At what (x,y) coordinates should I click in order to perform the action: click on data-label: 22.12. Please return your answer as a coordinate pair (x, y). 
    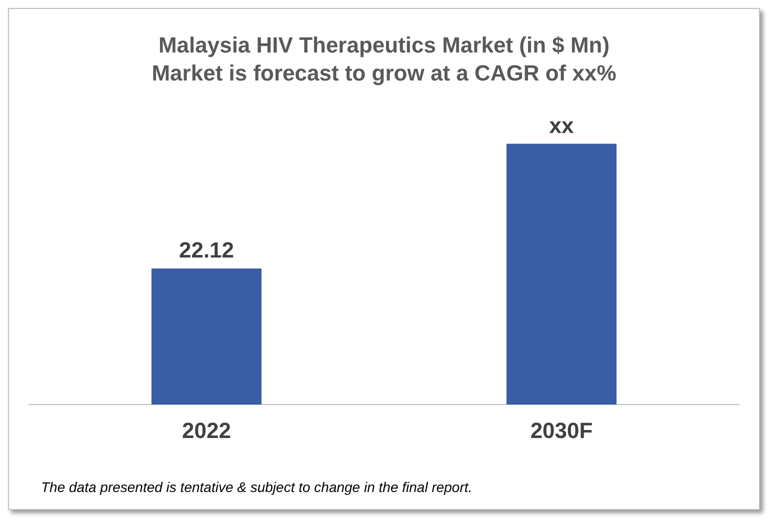
    Looking at the image, I should click on (206, 250).